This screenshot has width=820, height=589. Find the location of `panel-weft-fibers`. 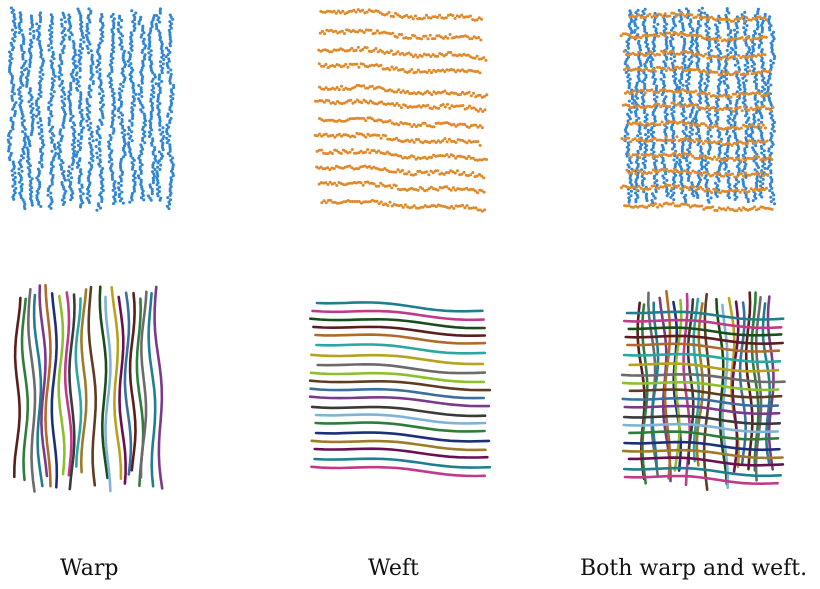

panel-weft-fibers is located at coordinates (400, 390).